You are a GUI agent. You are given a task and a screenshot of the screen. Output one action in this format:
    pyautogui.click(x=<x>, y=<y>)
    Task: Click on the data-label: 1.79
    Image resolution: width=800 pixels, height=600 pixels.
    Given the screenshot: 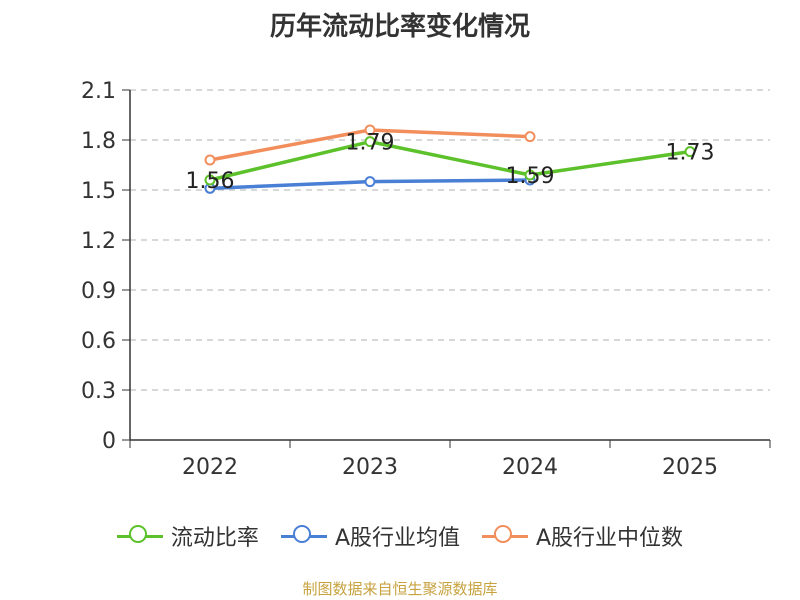 What is the action you would take?
    pyautogui.click(x=370, y=143)
    